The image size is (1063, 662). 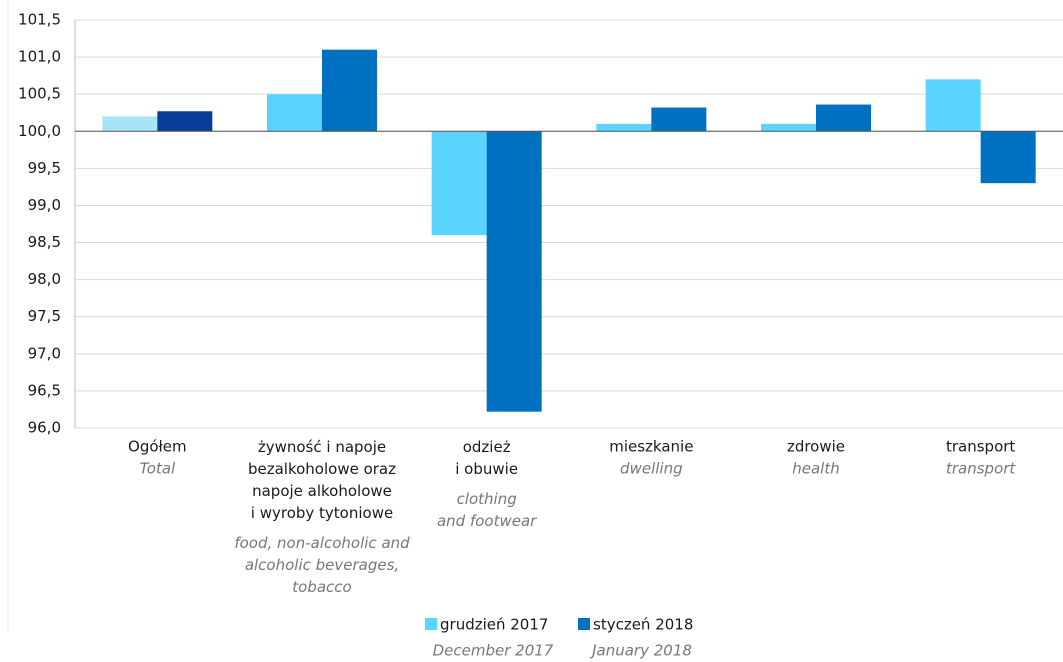 What do you see at coordinates (651, 447) in the screenshot?
I see `x-tick-label: mieszkanie` at bounding box center [651, 447].